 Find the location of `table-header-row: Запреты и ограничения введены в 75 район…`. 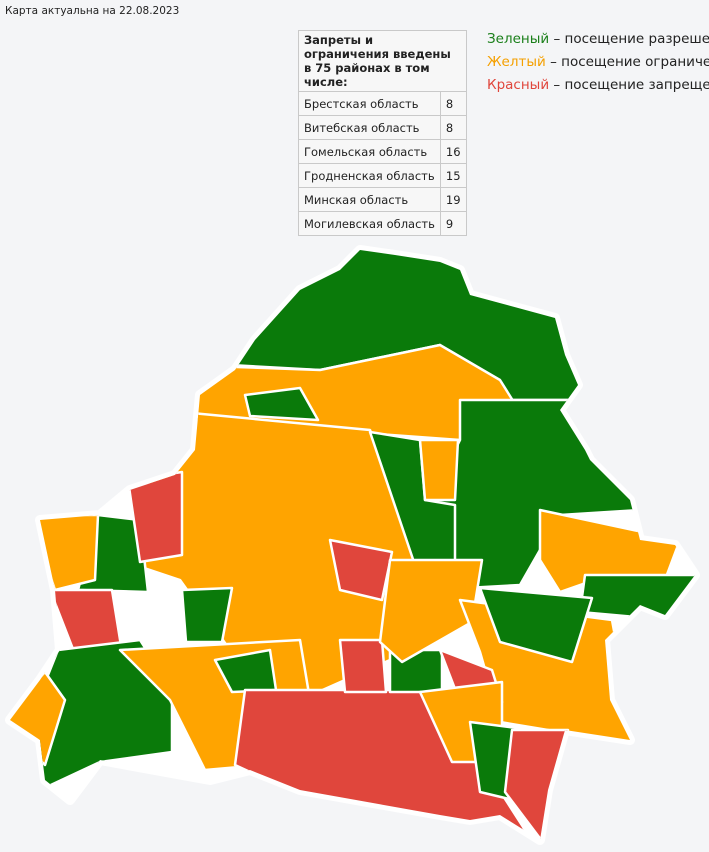

table-header-row: Запреты и ограничения введены в 75 район… is located at coordinates (382, 61).